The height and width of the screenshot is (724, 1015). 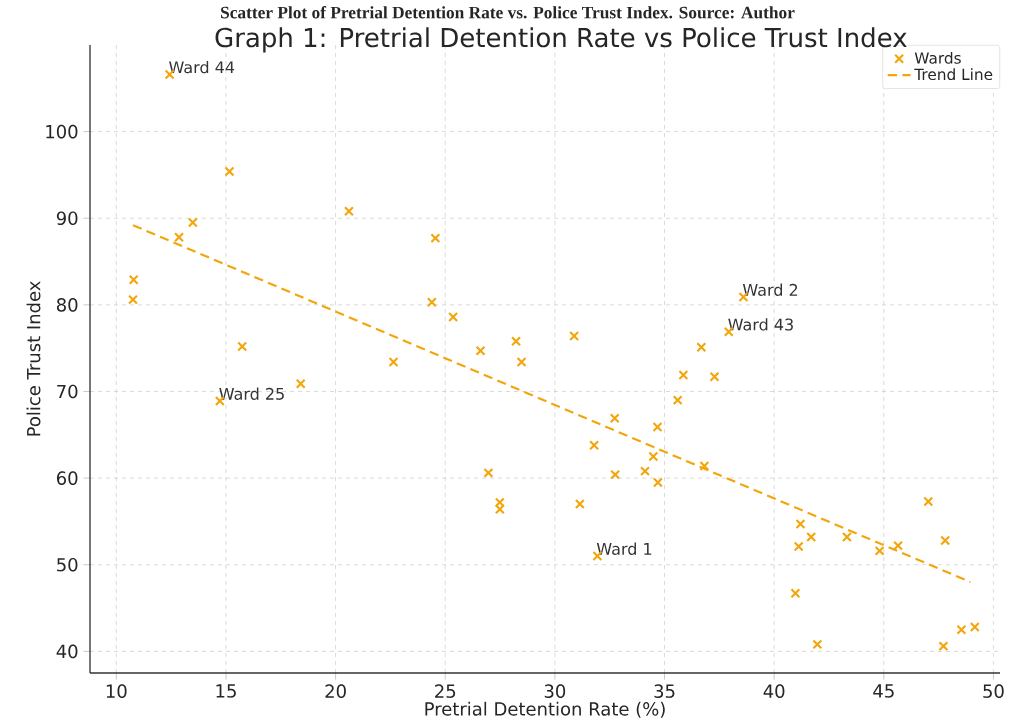 What do you see at coordinates (664, 691) in the screenshot?
I see `x-tick-label: 35` at bounding box center [664, 691].